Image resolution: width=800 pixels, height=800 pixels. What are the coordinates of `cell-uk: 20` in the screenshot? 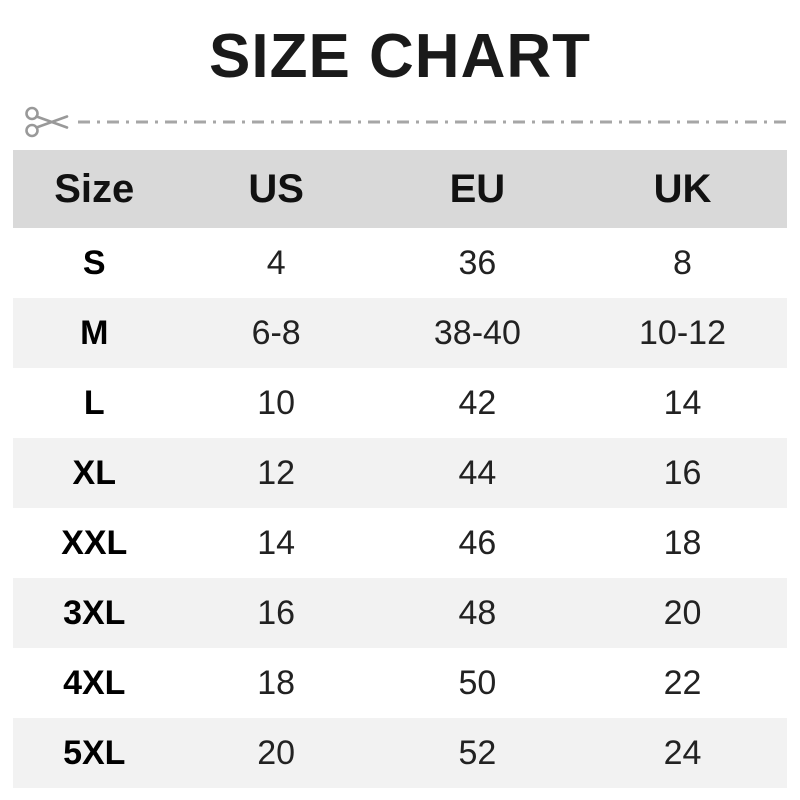 It's located at (682, 612).